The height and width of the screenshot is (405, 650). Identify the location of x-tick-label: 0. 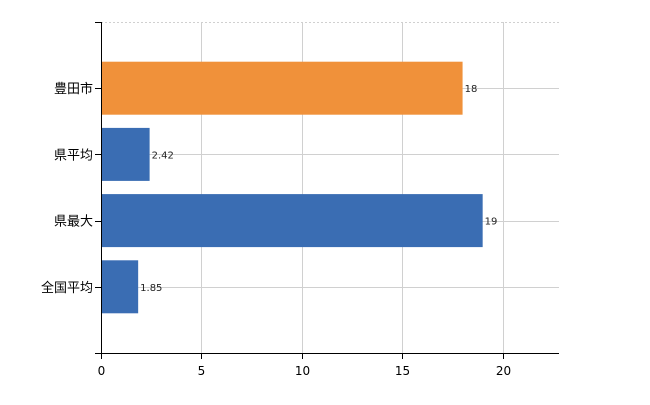
(102, 371).